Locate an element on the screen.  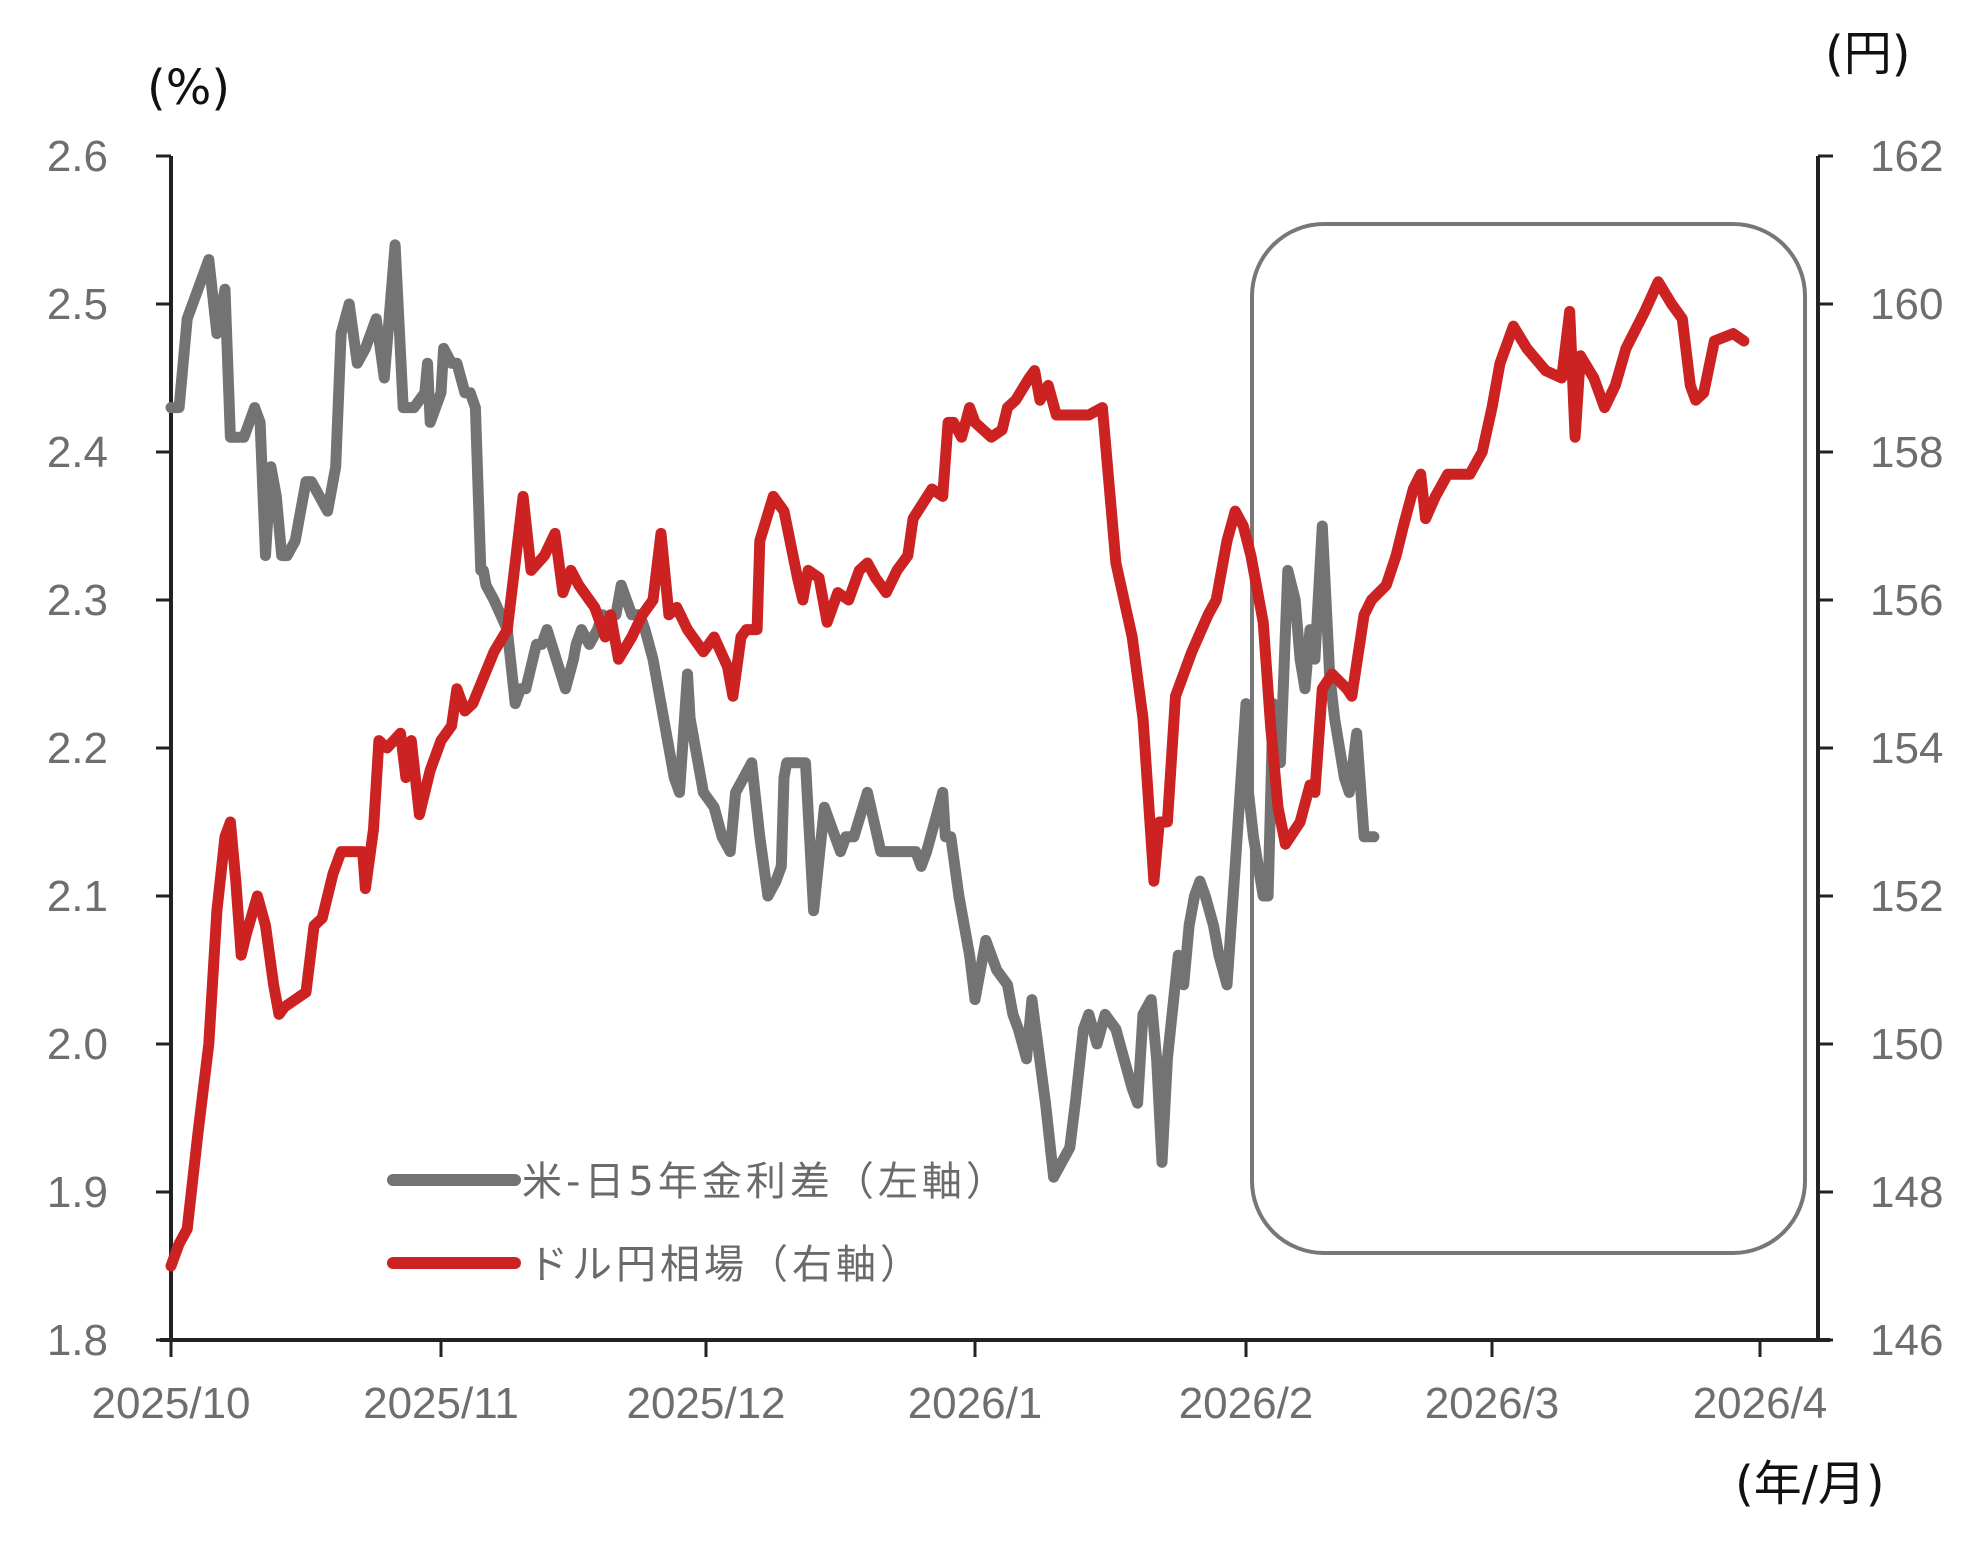
x-axis-unit-label: (年/月) is located at coordinates (1810, 1484).